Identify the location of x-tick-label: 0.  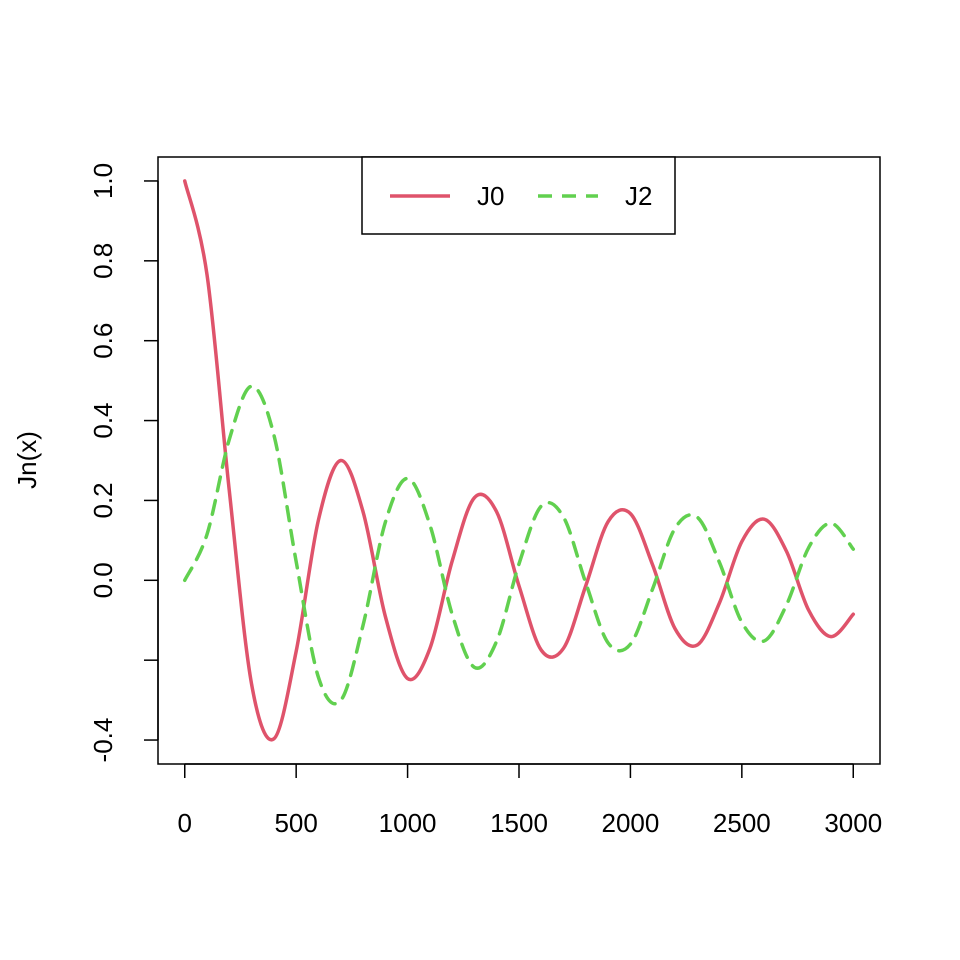
(185, 823).